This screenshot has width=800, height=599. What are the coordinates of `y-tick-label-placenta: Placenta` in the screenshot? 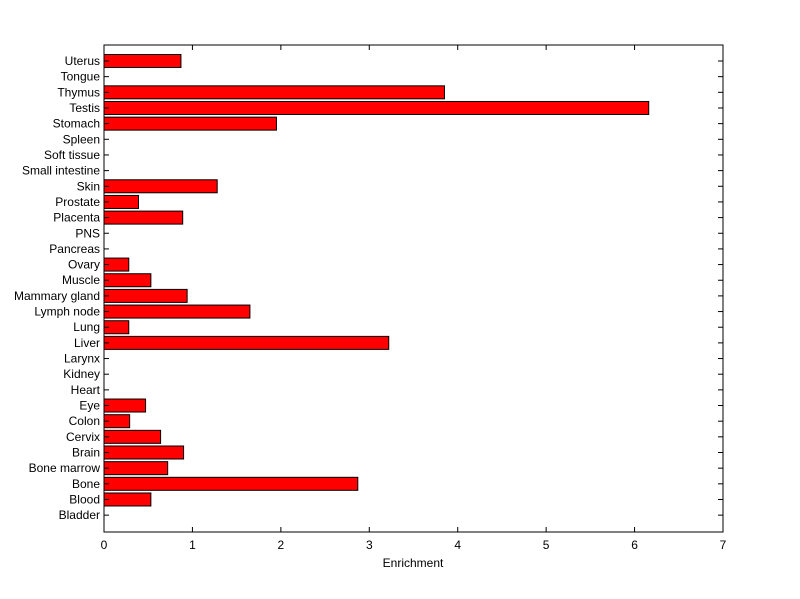 It's located at (76, 218).